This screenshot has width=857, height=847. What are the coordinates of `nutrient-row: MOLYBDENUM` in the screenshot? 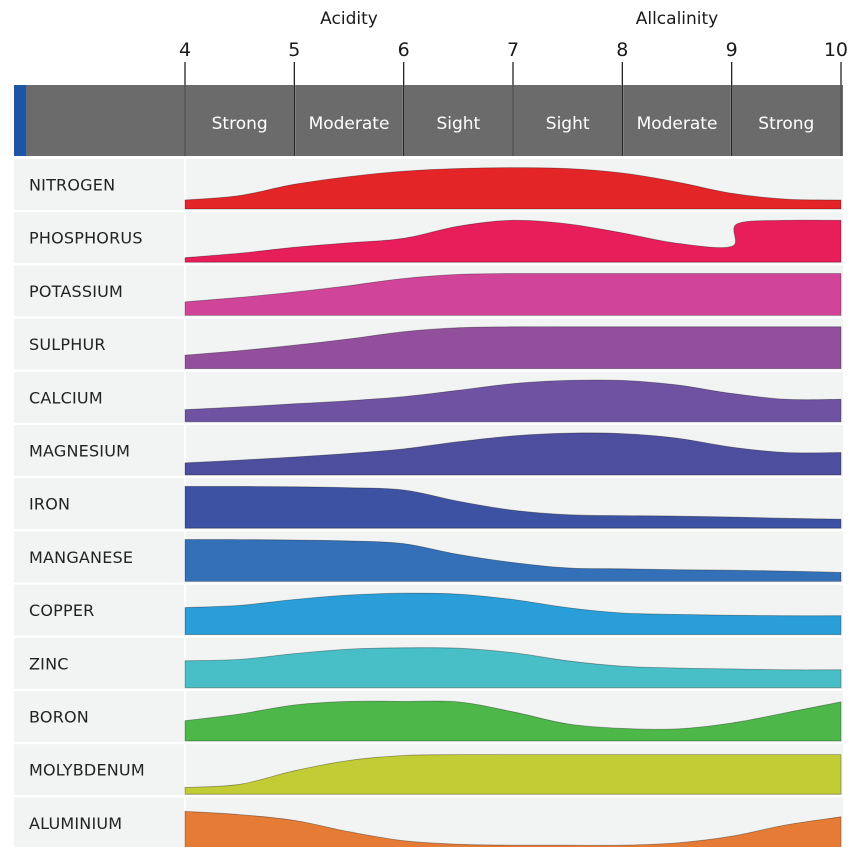 It's located at (428, 770).